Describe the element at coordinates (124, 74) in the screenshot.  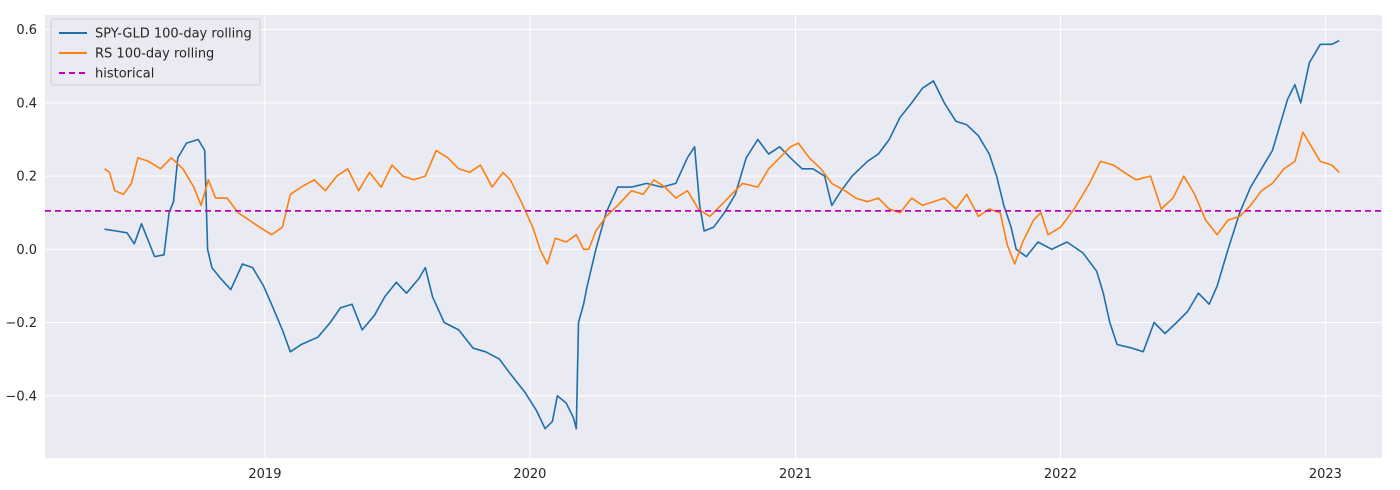
I see `legend-label-historical: historical` at that location.